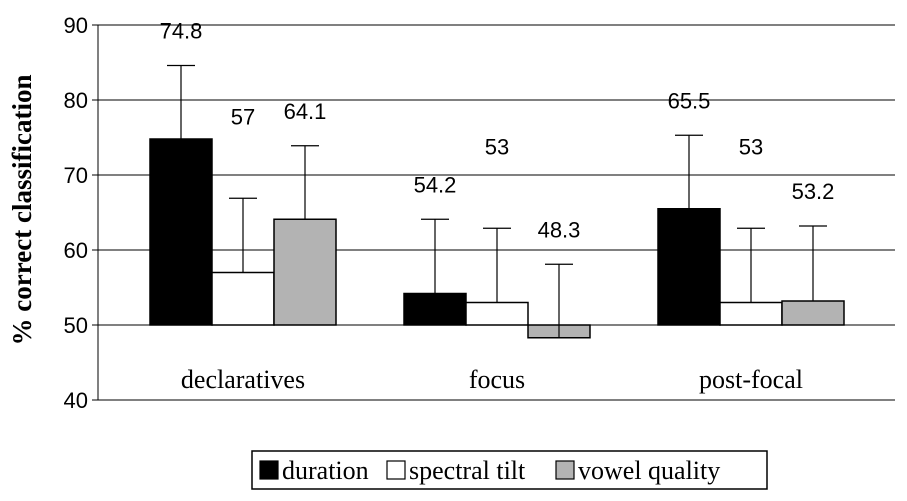  What do you see at coordinates (181, 232) in the screenshot?
I see `bar-duration-declaratives` at bounding box center [181, 232].